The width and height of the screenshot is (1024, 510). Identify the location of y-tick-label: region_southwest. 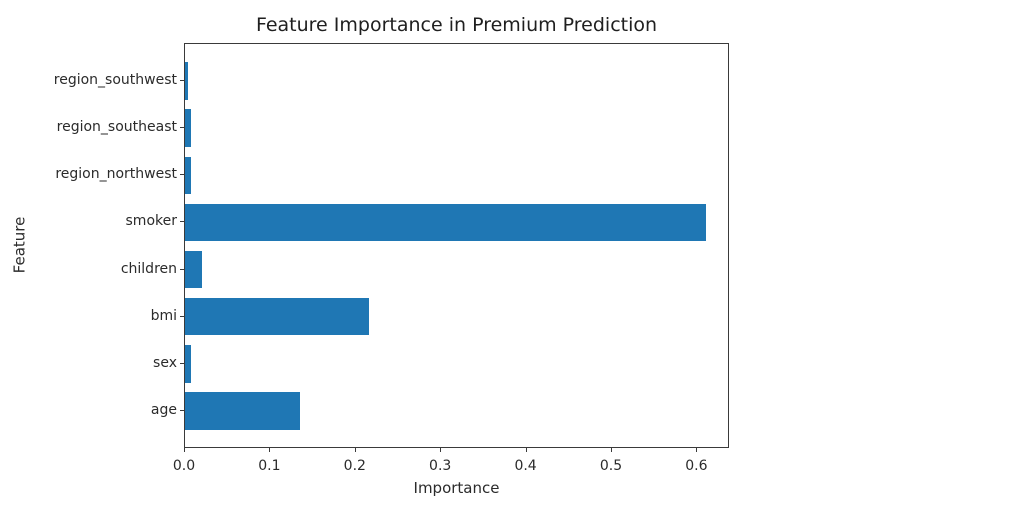
(115, 80).